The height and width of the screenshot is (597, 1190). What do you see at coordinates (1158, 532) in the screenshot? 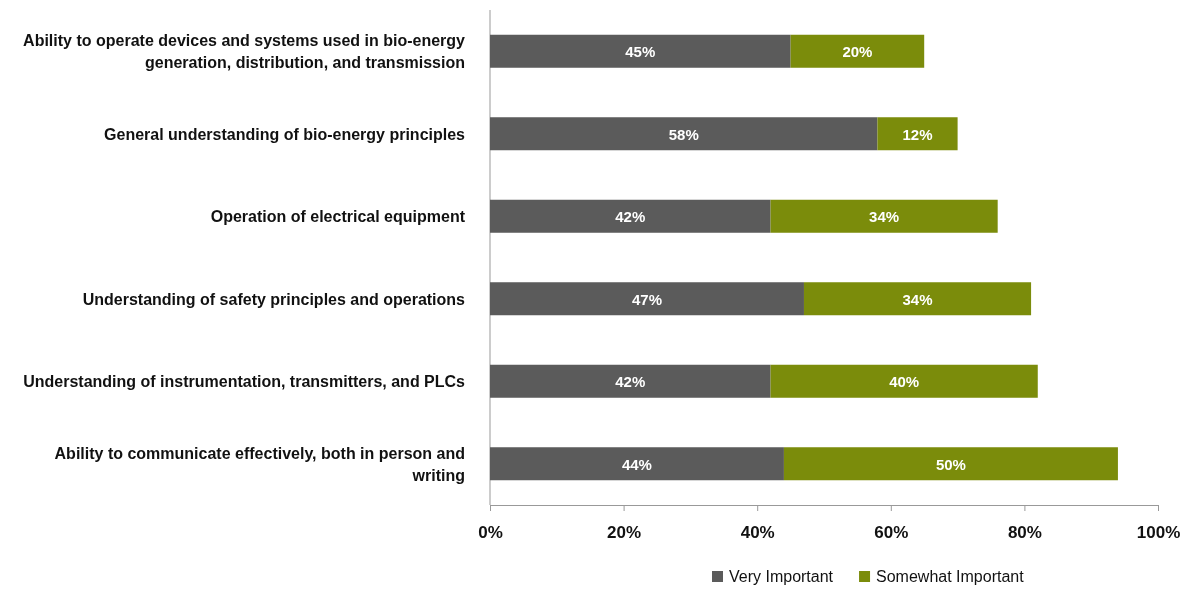
I see `x-tick-label: 100%` at bounding box center [1158, 532].